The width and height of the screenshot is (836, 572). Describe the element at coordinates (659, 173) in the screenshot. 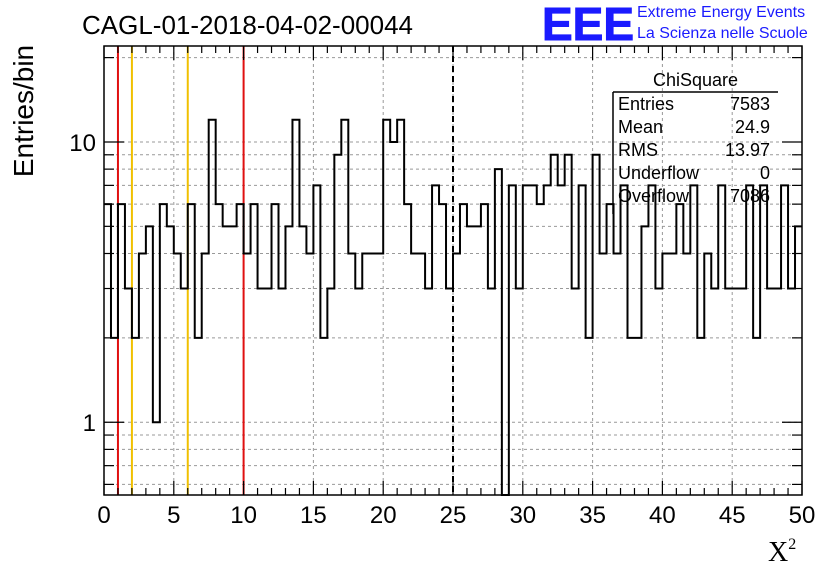

I see `stats-box-label: Underflow` at that location.